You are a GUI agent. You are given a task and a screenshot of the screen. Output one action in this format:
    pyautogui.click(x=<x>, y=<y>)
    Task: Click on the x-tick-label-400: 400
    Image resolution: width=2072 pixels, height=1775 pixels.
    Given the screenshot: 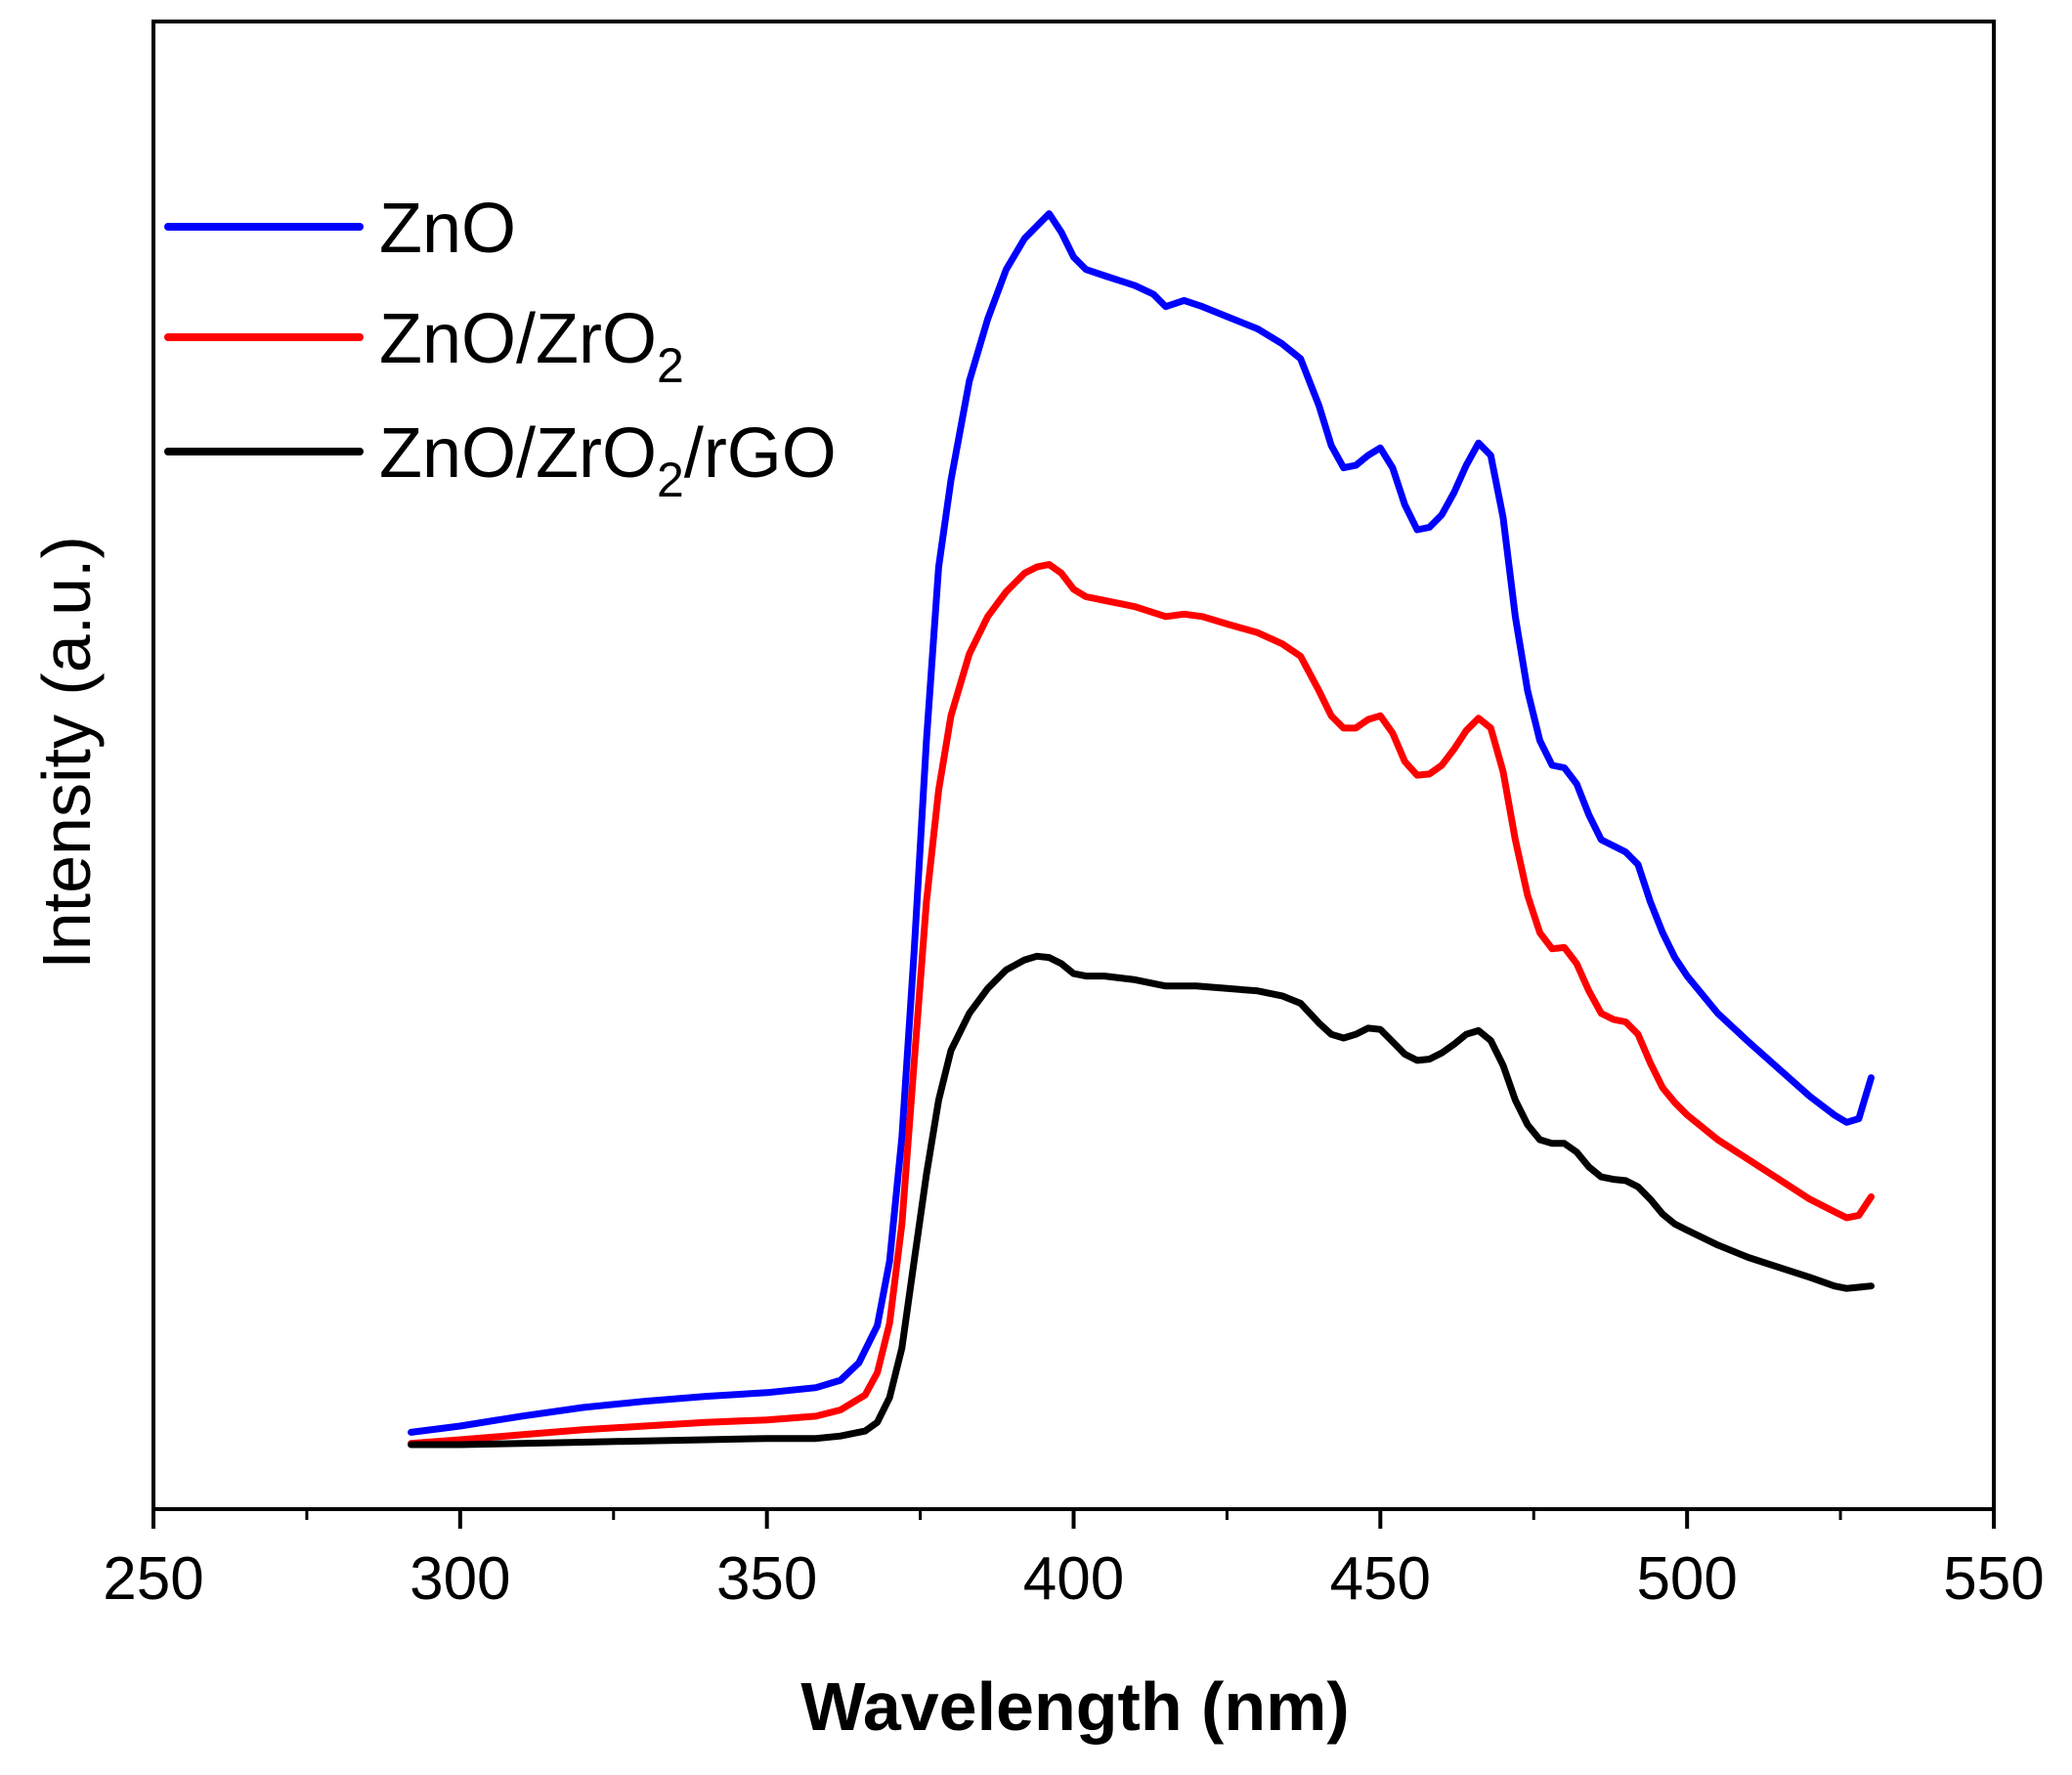 What is the action you would take?
    pyautogui.click(x=1073, y=1579)
    